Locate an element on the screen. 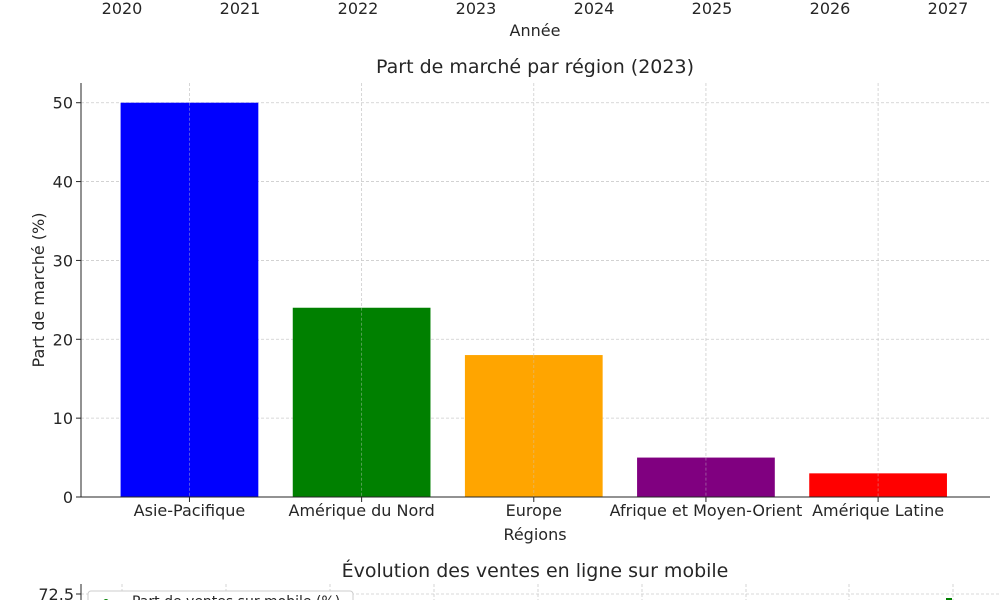  x-tick-label: 2021 is located at coordinates (240, 9).